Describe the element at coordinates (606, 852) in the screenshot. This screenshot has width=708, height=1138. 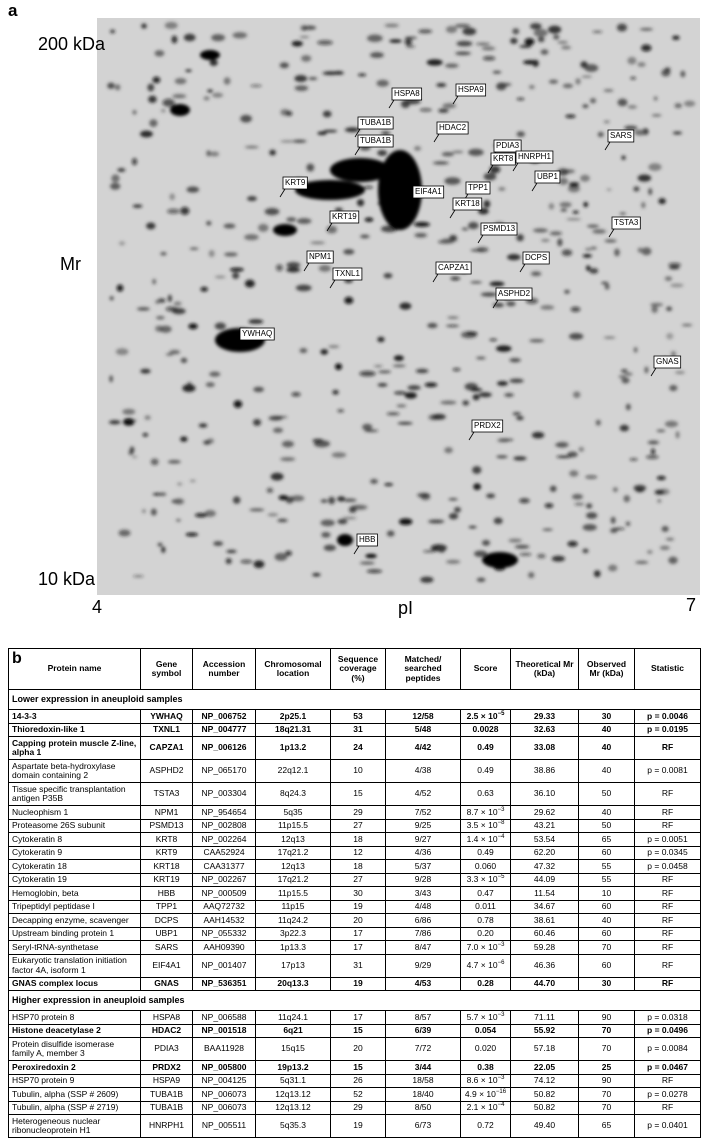
I see `table-cell: 60` at that location.